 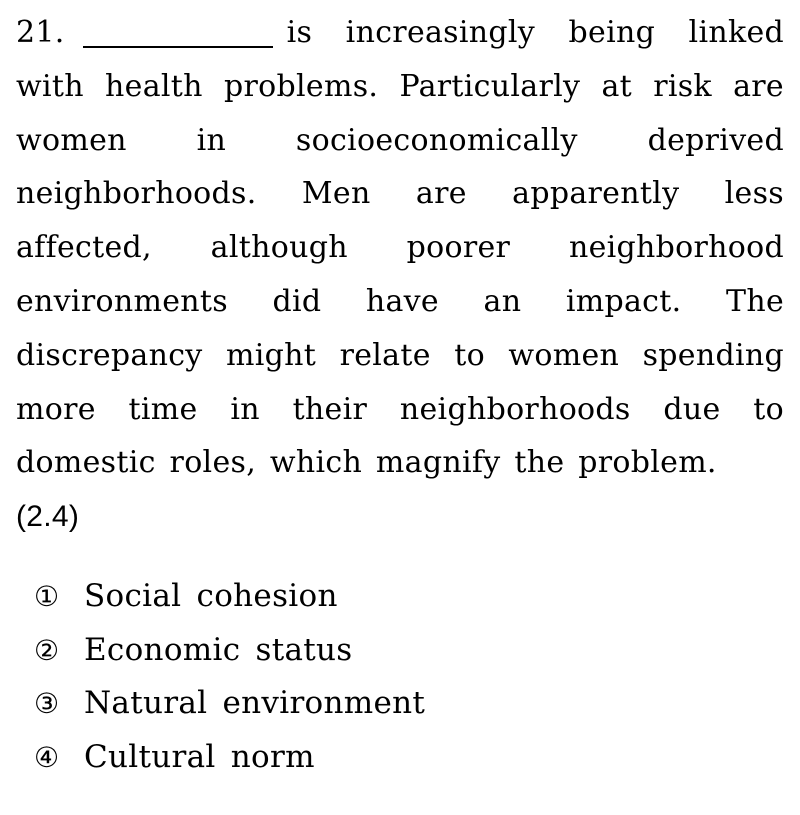 What do you see at coordinates (40, 32) in the screenshot?
I see `question-number: 21.` at bounding box center [40, 32].